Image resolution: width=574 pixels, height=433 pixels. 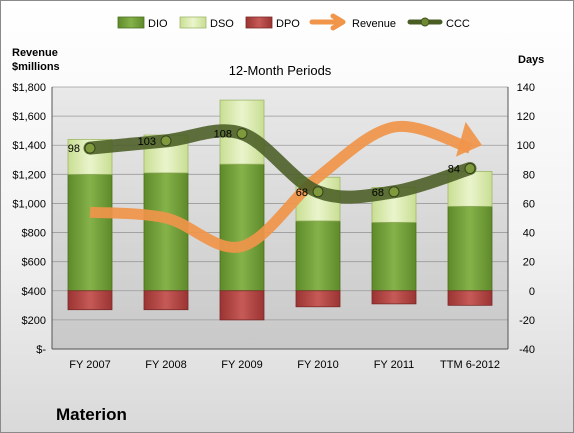 I want to click on right-tick-label: 20, so click(x=529, y=263).